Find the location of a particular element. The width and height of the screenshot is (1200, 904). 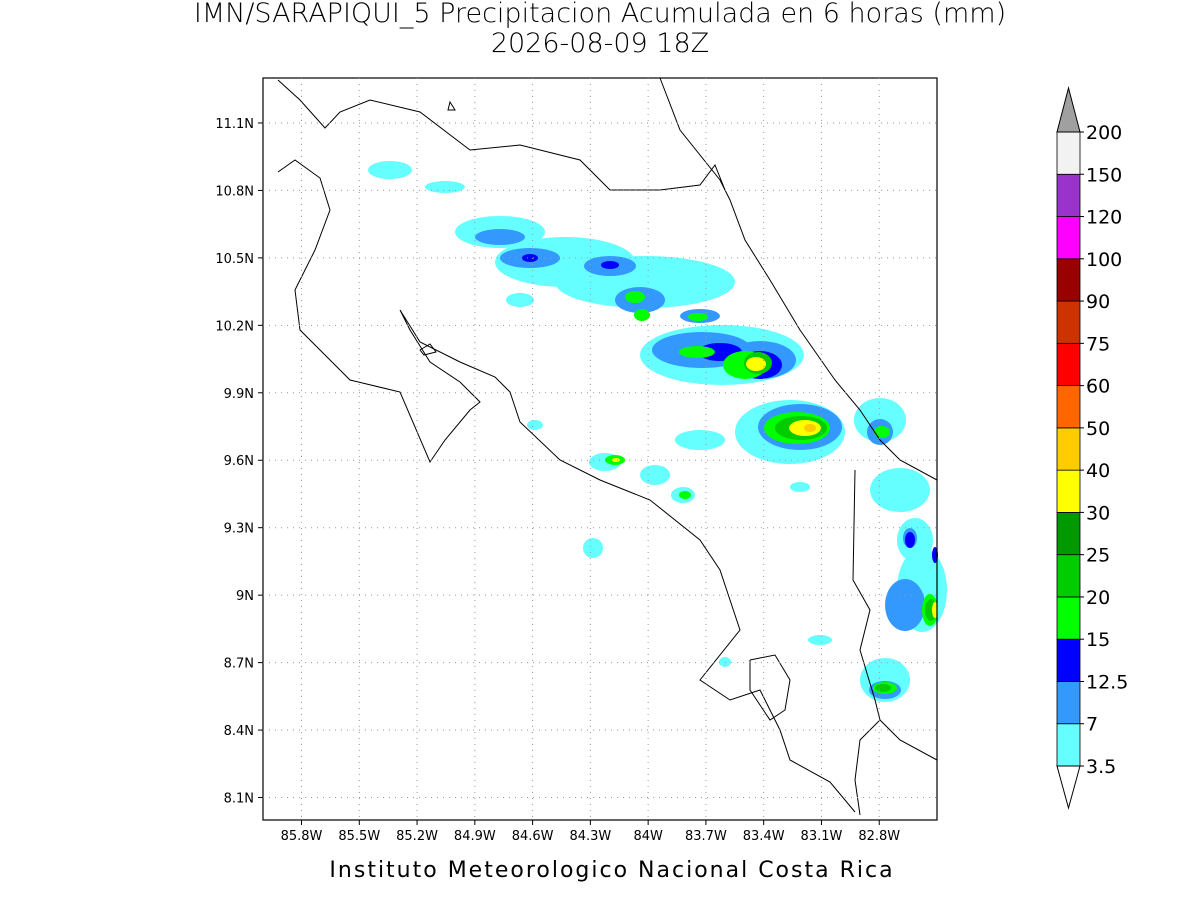

lon-tick-label: 84.6W is located at coordinates (533, 836).